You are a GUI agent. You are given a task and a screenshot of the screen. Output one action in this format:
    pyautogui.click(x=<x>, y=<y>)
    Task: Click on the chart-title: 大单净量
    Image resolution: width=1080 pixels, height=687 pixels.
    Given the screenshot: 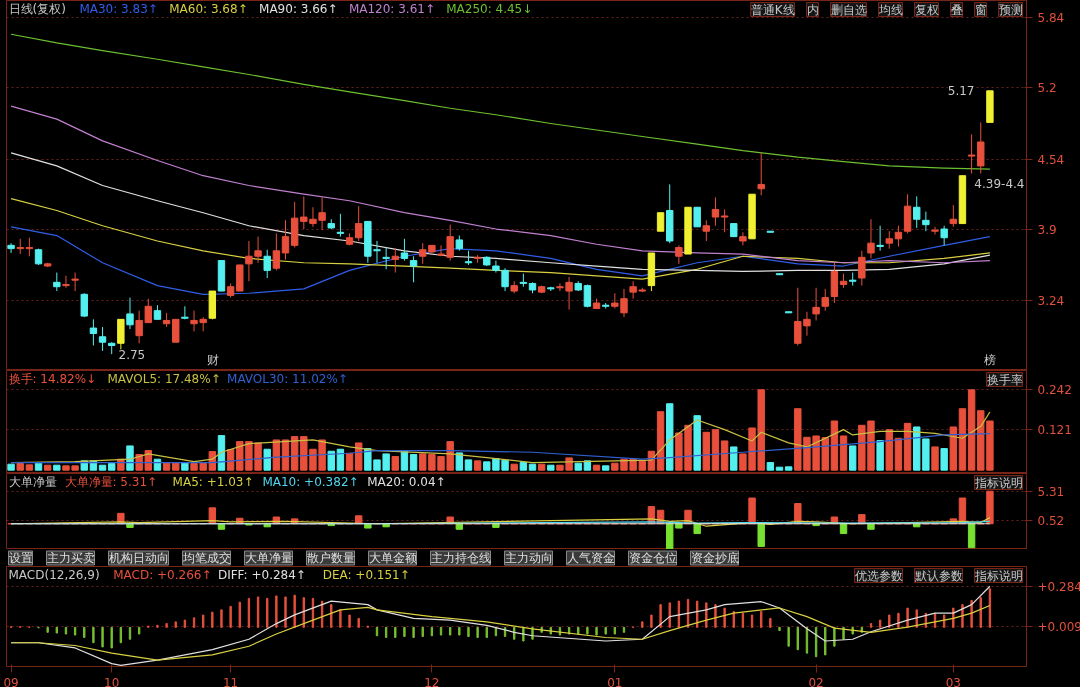 What is the action you would take?
    pyautogui.click(x=32, y=481)
    